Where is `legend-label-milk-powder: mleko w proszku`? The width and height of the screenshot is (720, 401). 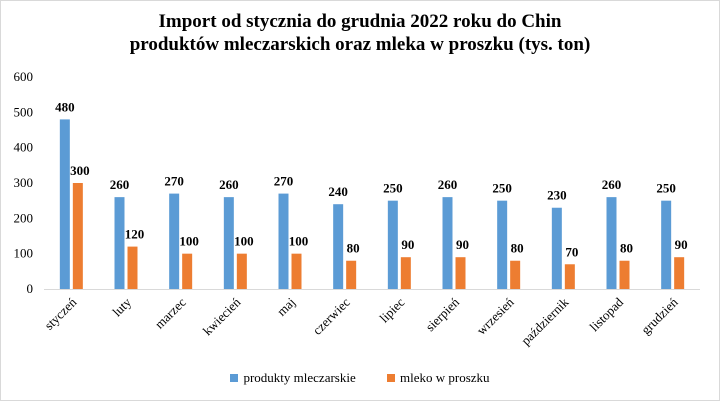 legend-label-milk-powder: mleko w proszku is located at coordinates (444, 377).